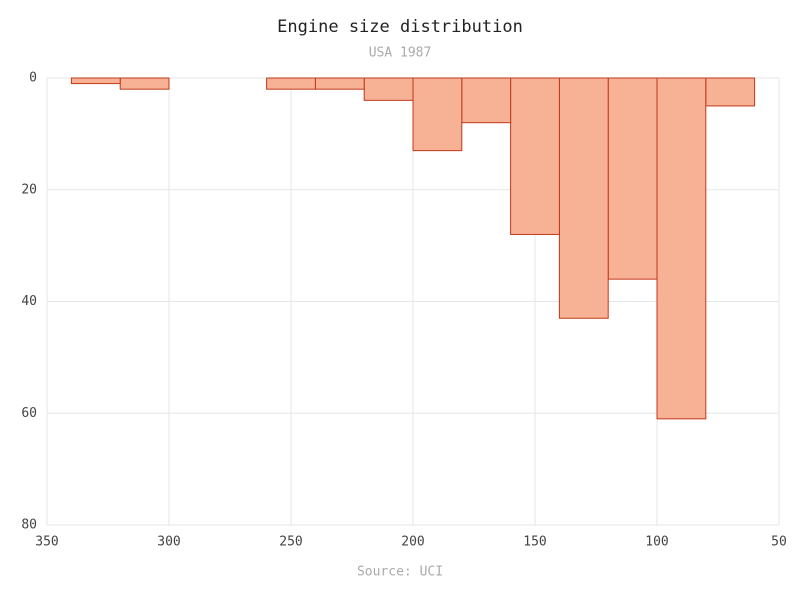 This screenshot has width=800, height=600. I want to click on x-tick-label: 100, so click(656, 542).